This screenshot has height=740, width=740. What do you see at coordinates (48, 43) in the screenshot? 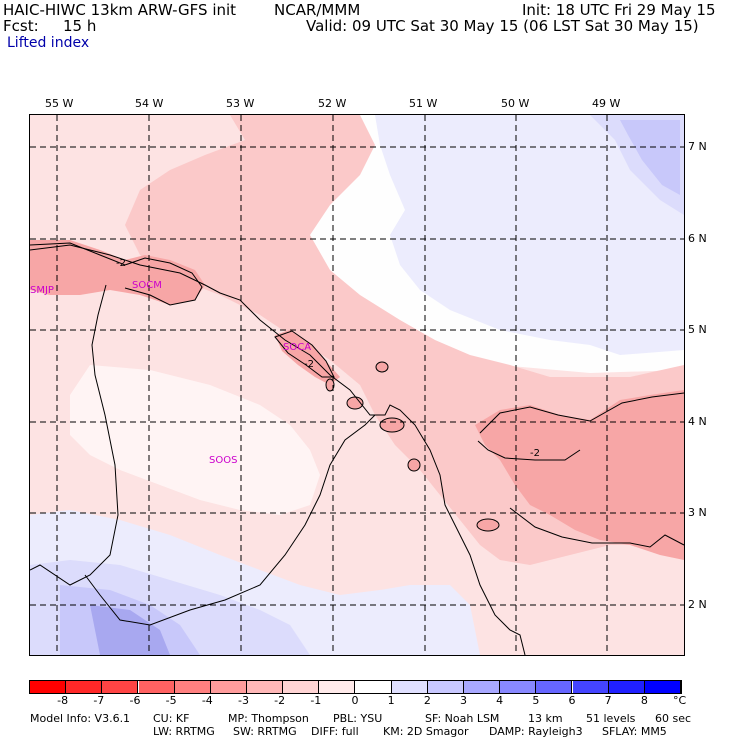
I see `field-name: Lifted index` at bounding box center [48, 43].